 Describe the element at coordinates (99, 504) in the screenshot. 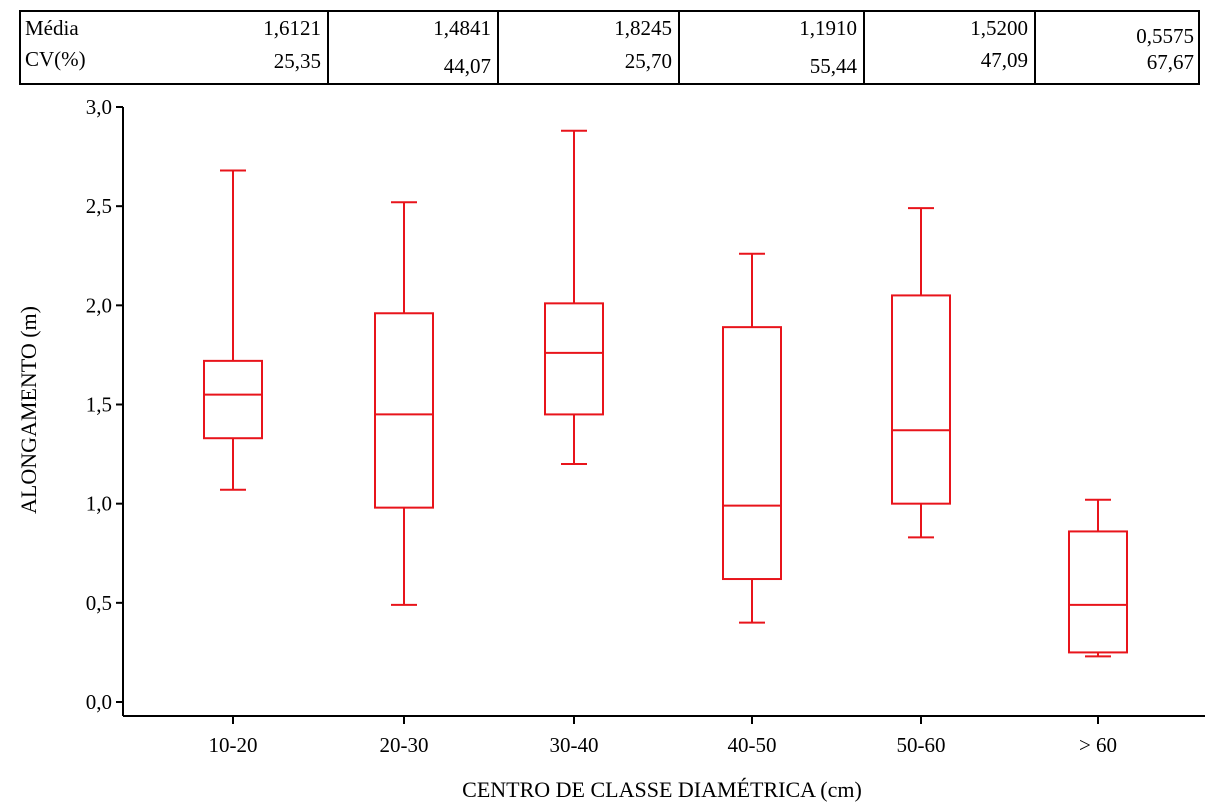

I see `y-tick-label: 1,0` at that location.